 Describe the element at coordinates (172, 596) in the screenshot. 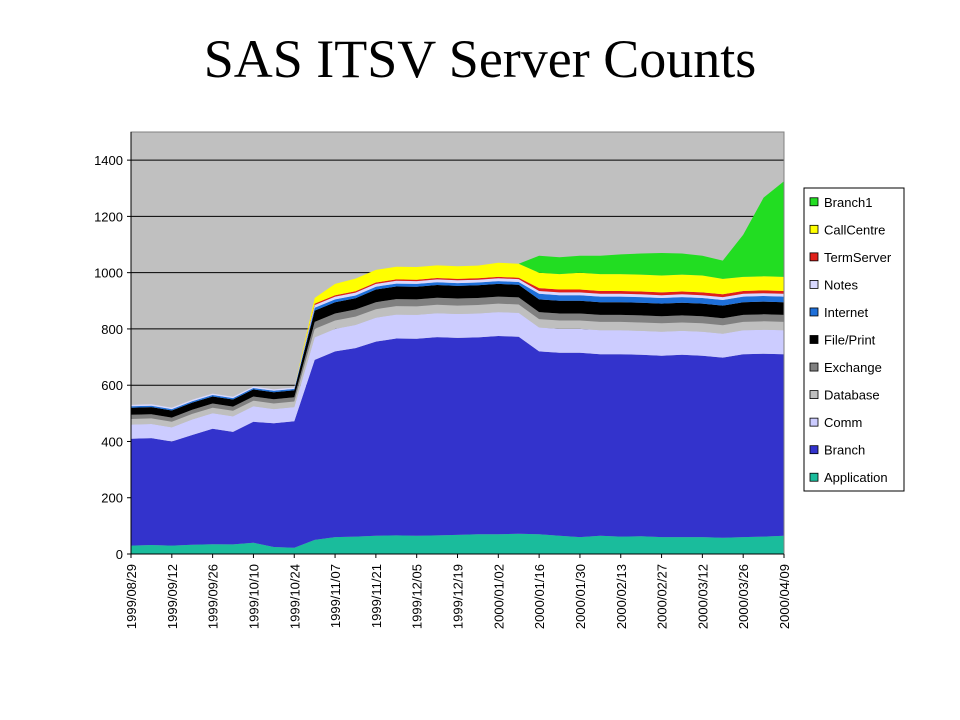

I see `x-tick-label: 1999/09/12` at that location.